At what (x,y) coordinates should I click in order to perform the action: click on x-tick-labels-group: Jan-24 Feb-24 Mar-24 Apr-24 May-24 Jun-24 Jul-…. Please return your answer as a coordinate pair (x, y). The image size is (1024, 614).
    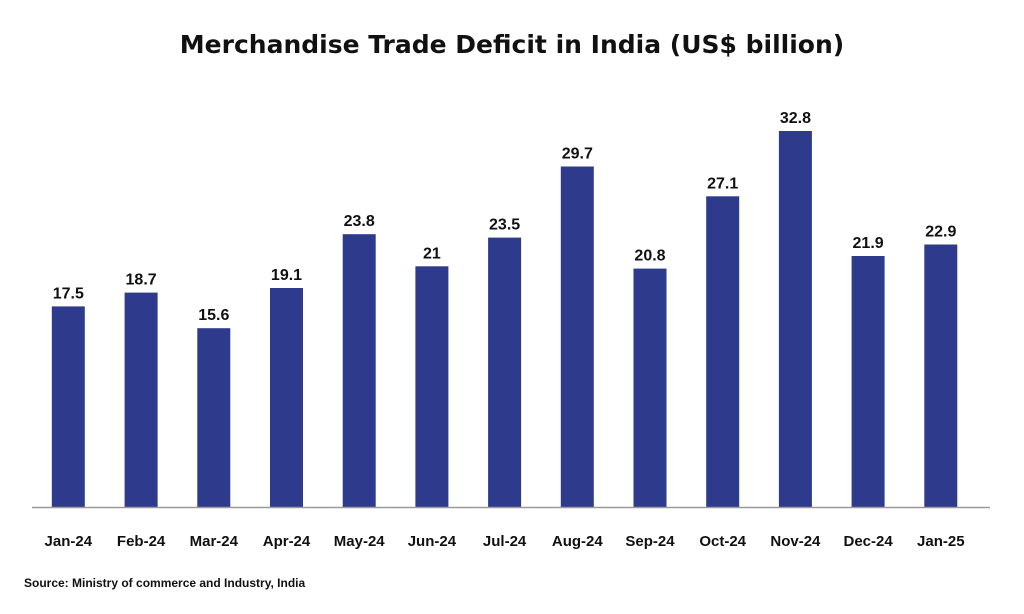
    Looking at the image, I should click on (505, 541).